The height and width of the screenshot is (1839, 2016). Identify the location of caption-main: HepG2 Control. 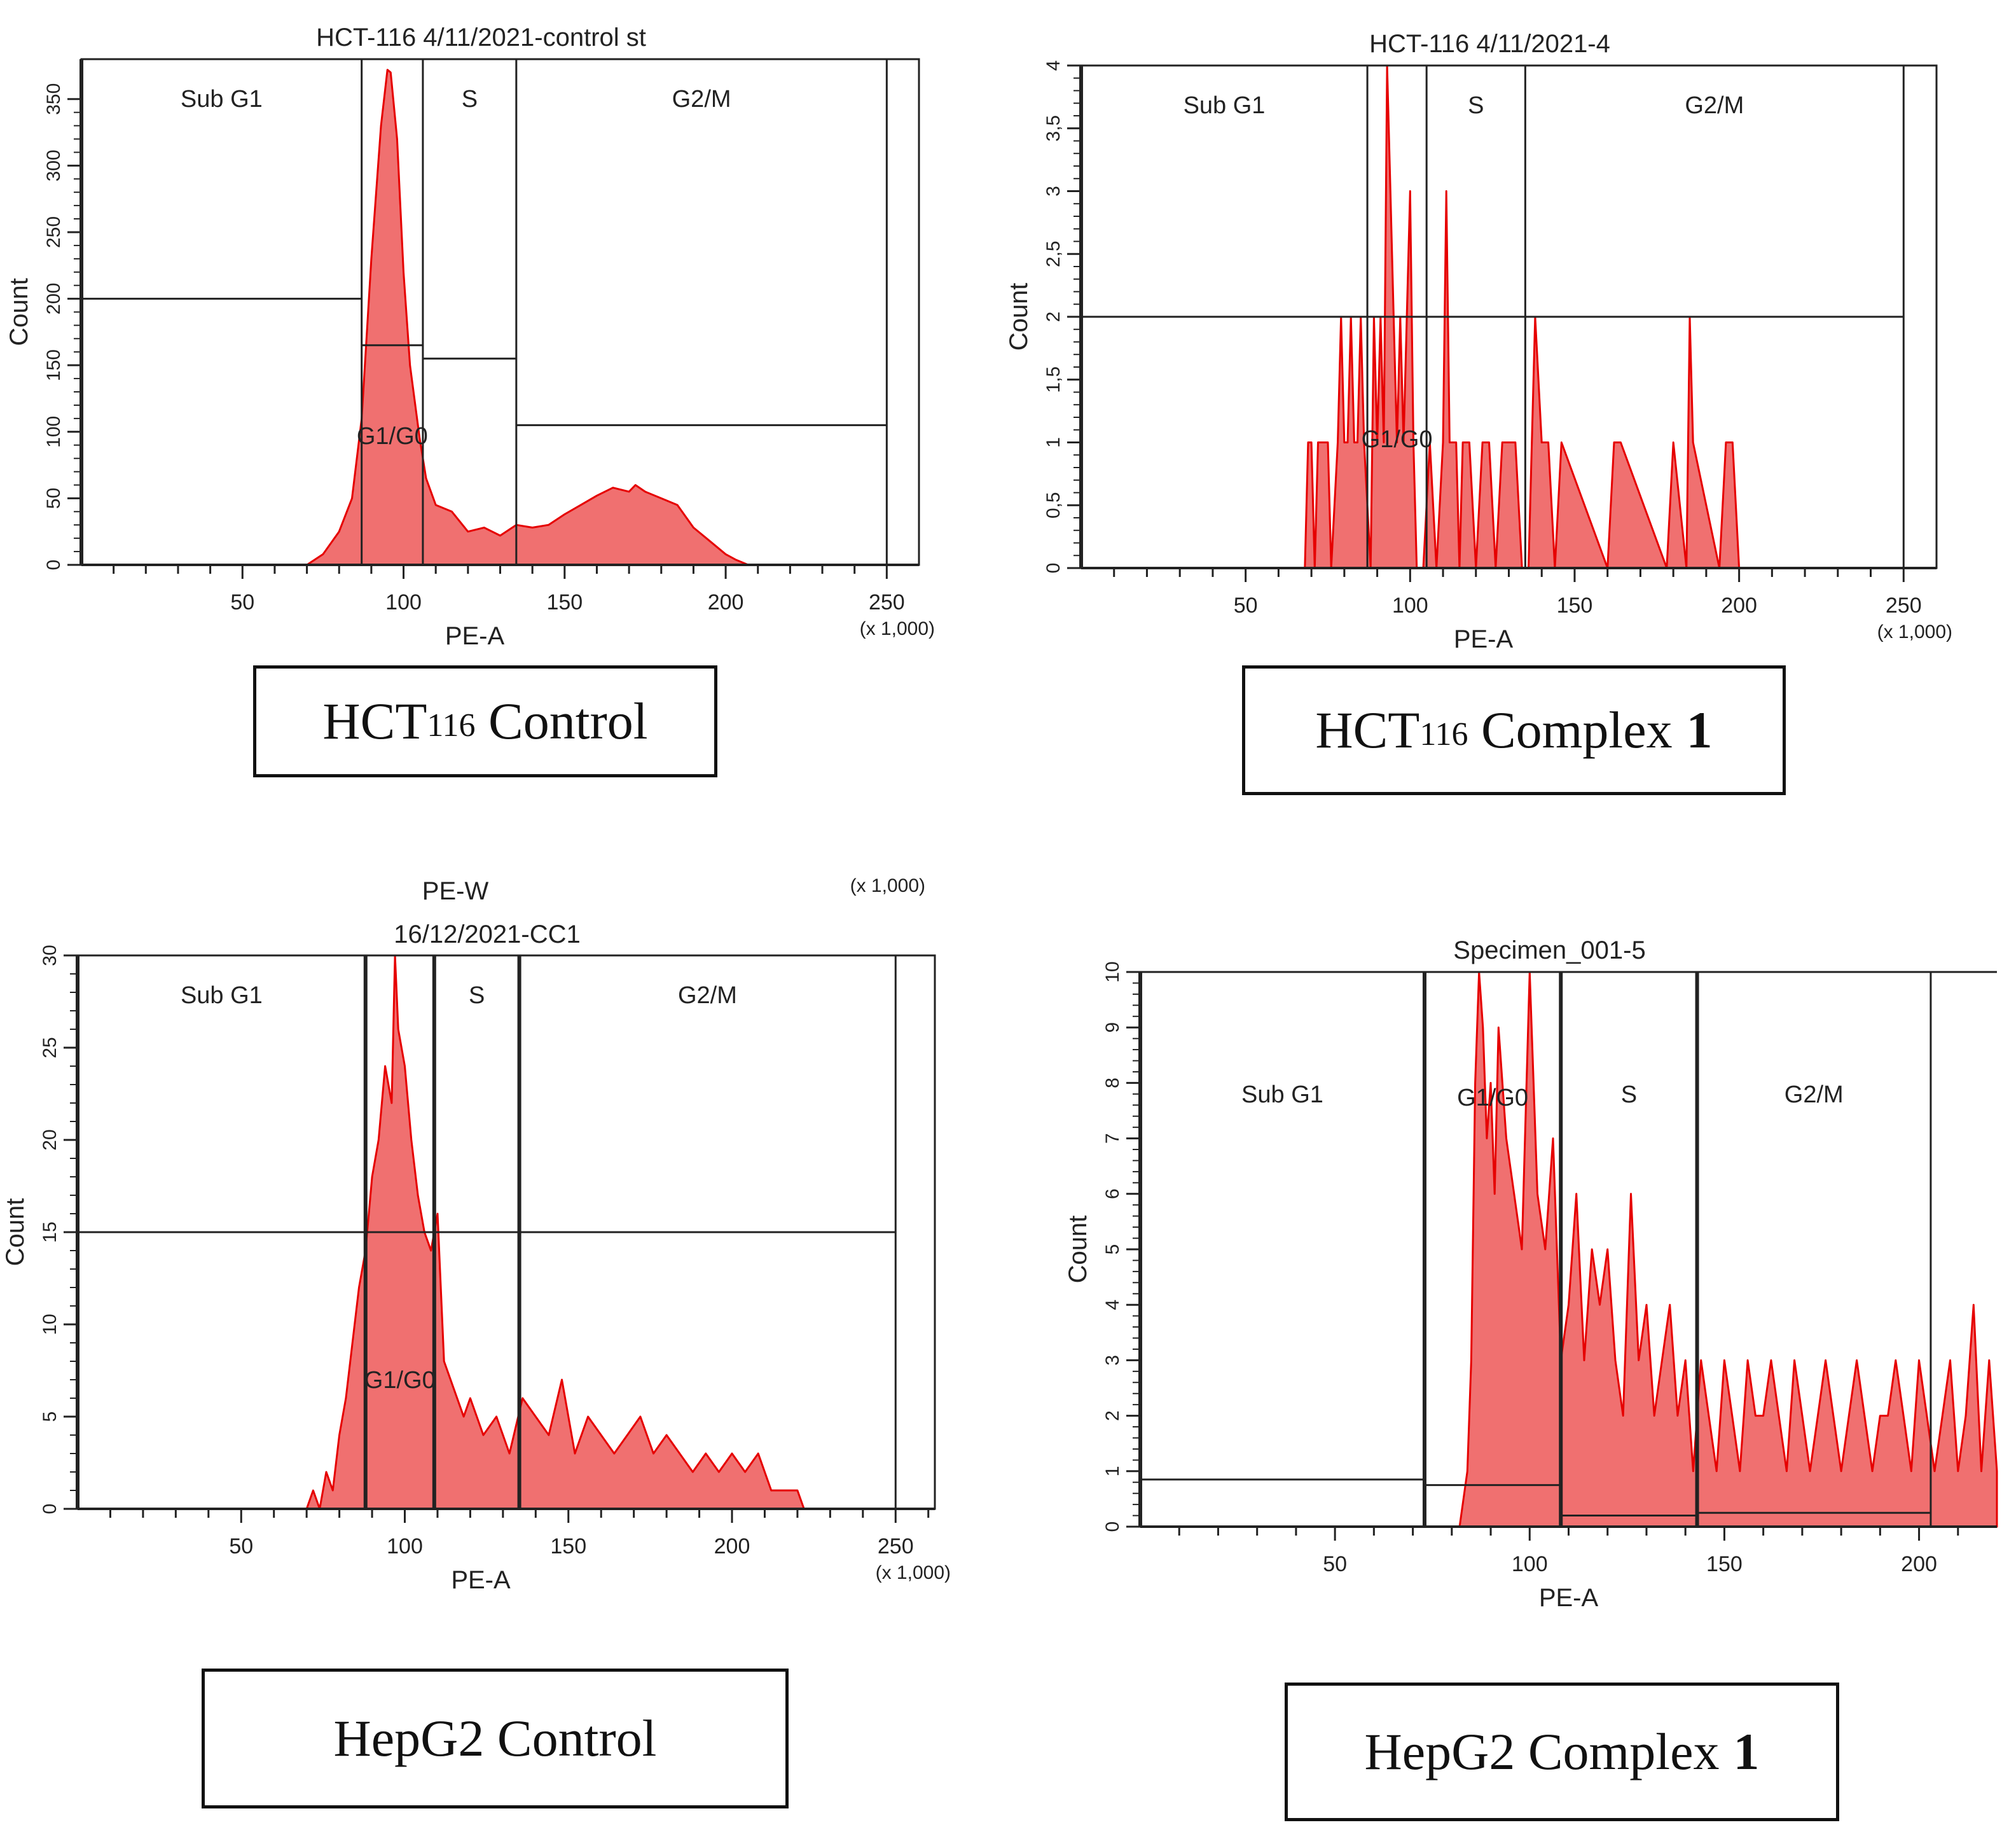
(495, 1738).